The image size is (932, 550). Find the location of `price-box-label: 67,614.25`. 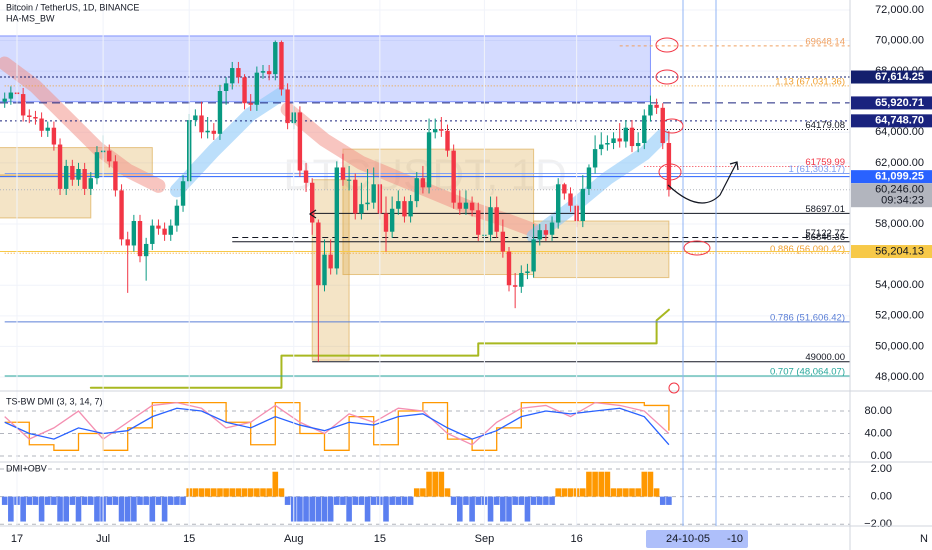

price-box-label: 67,614.25 is located at coordinates (899, 77).